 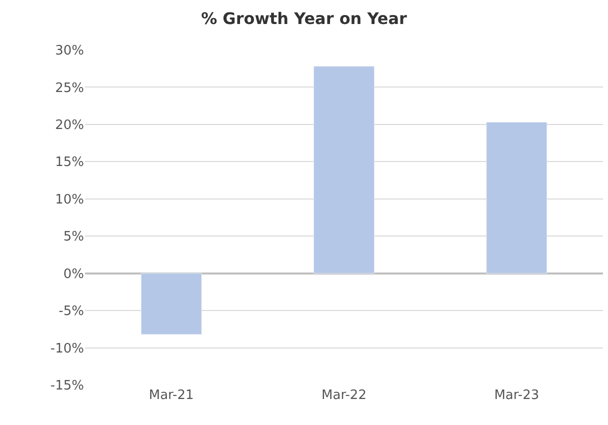 I want to click on y-tick-label: 0%, so click(x=73, y=274).